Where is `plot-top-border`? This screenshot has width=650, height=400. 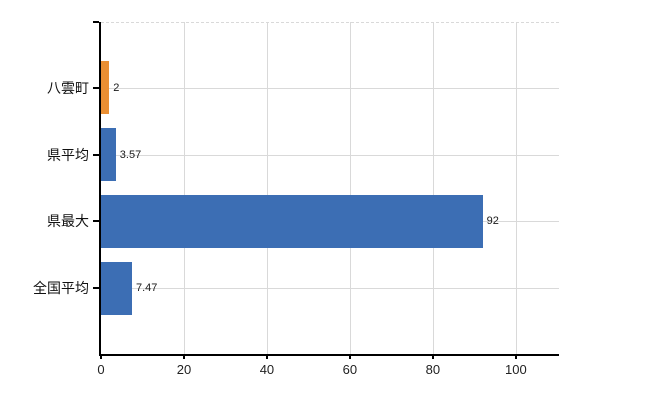
plot-top-border is located at coordinates (330, 22).